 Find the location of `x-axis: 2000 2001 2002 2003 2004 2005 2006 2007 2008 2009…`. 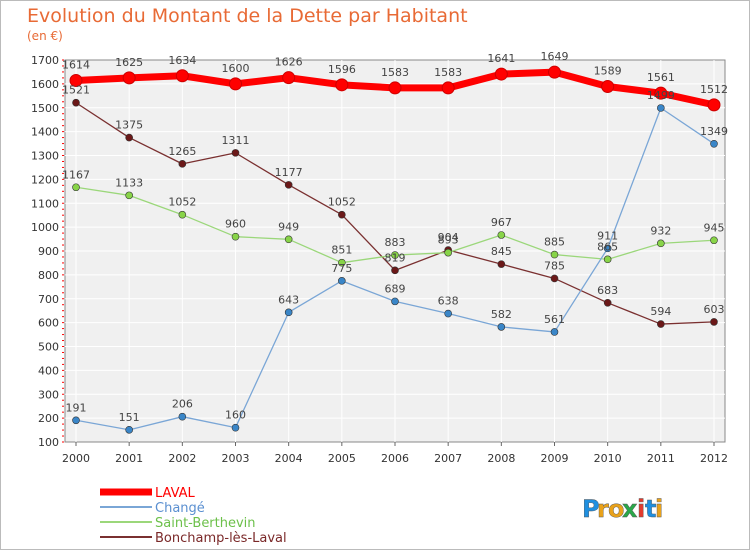

x-axis: 2000 2001 2002 2003 2004 2005 2006 2007 2008 2009… is located at coordinates (395, 453).